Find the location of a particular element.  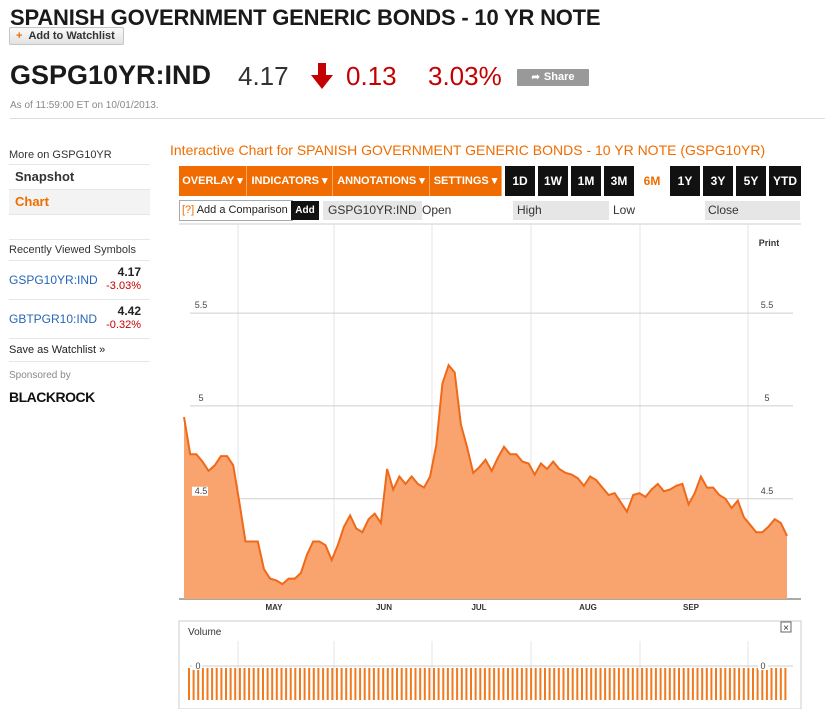

sidebar-item-snapshot: Snapshot is located at coordinates (79, 176).